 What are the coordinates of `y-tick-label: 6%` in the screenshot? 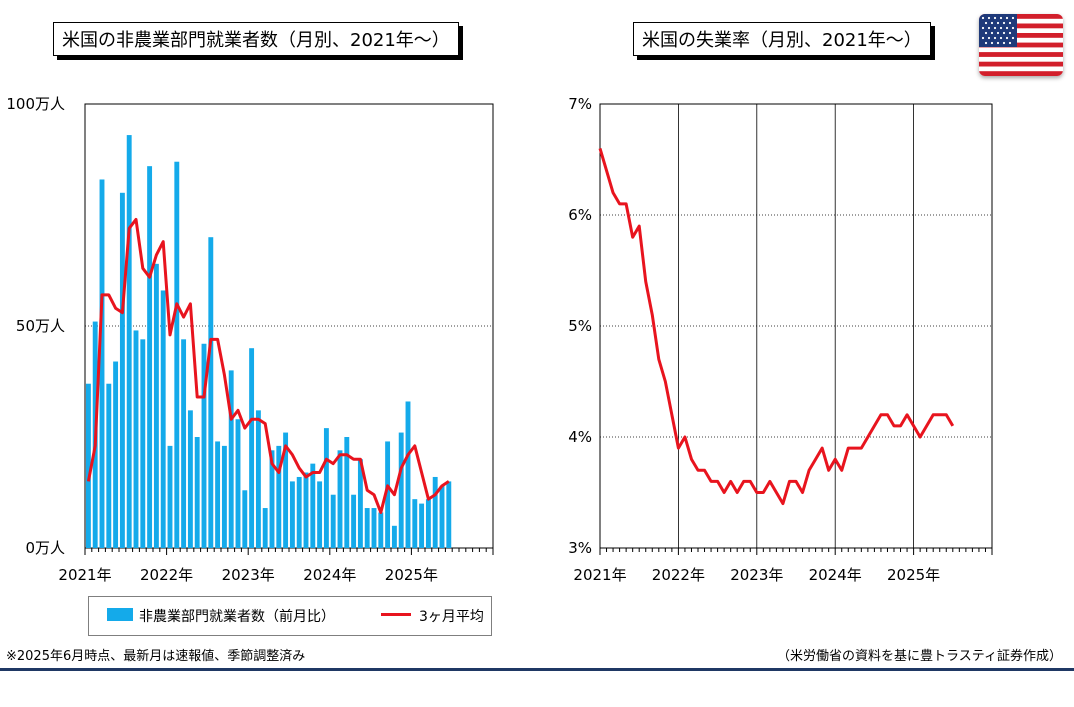 It's located at (580, 215).